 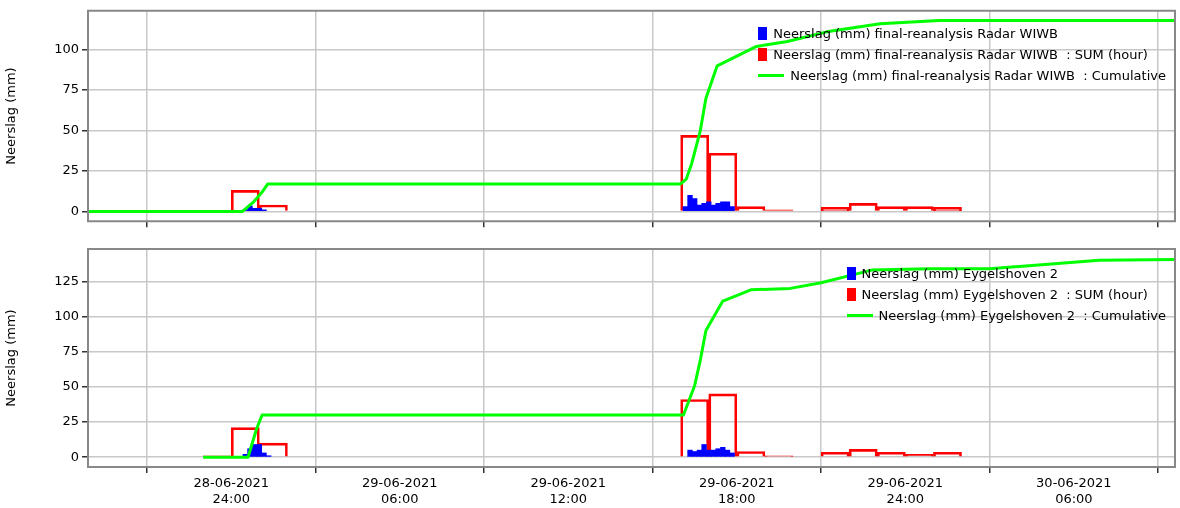 What do you see at coordinates (978, 75) in the screenshot?
I see `legend-label: Neerslag (mm) final-reanalysis Radar WIWB : Cumulative` at bounding box center [978, 75].